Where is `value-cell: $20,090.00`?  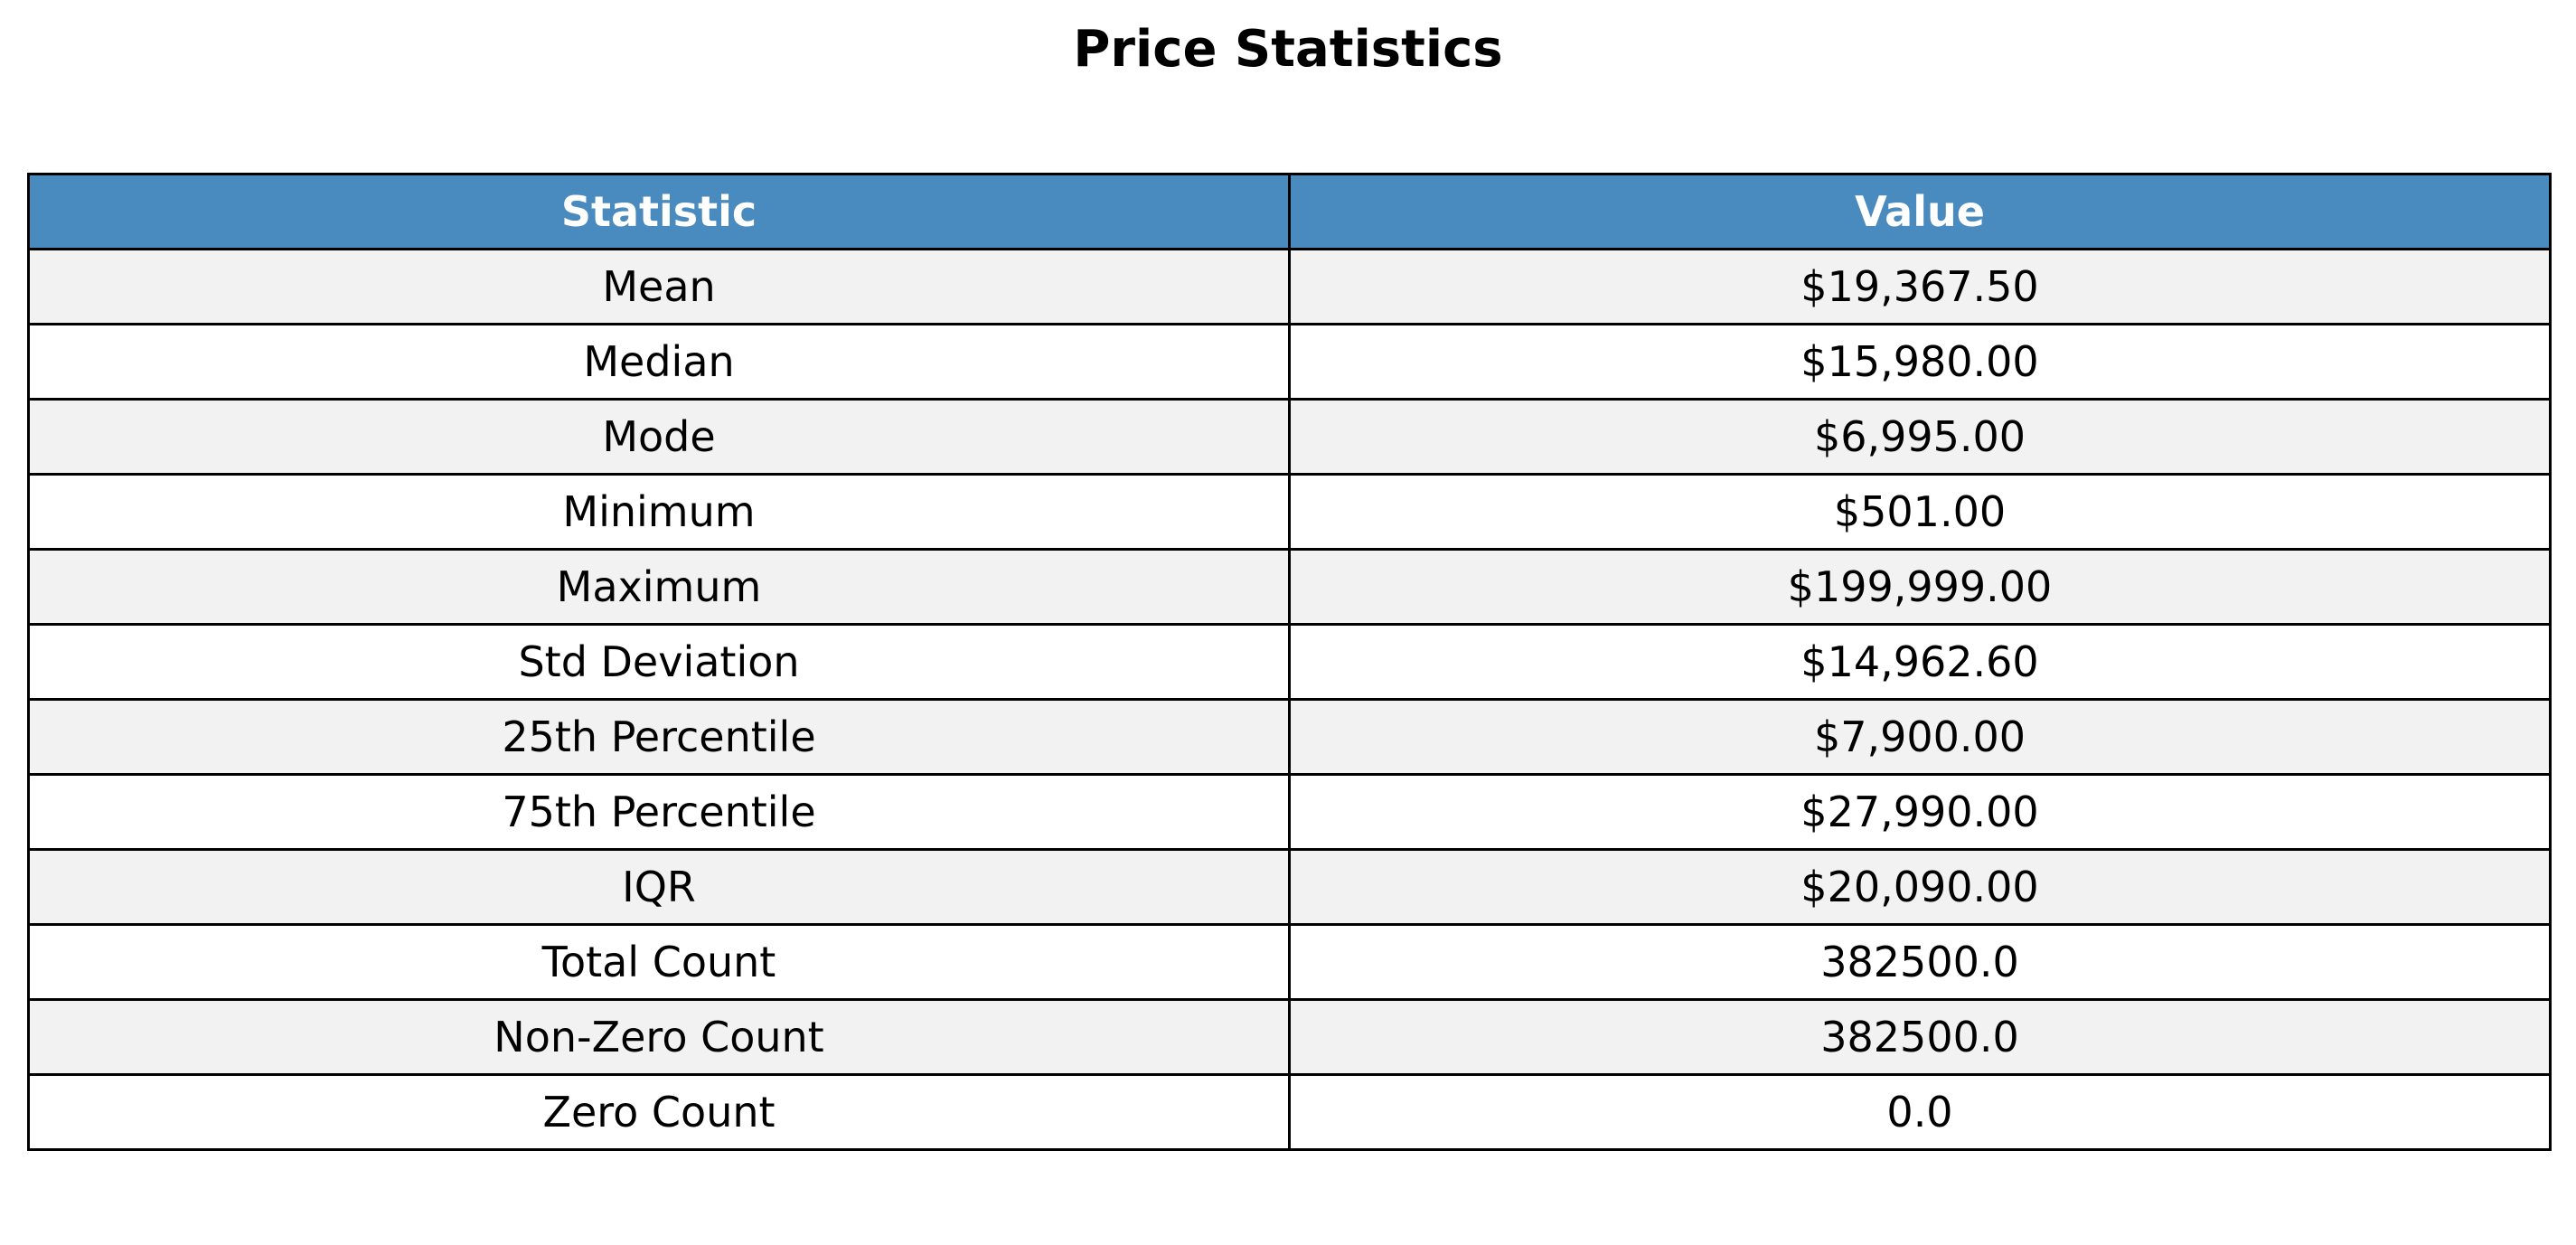
value-cell: $20,090.00 is located at coordinates (1920, 887).